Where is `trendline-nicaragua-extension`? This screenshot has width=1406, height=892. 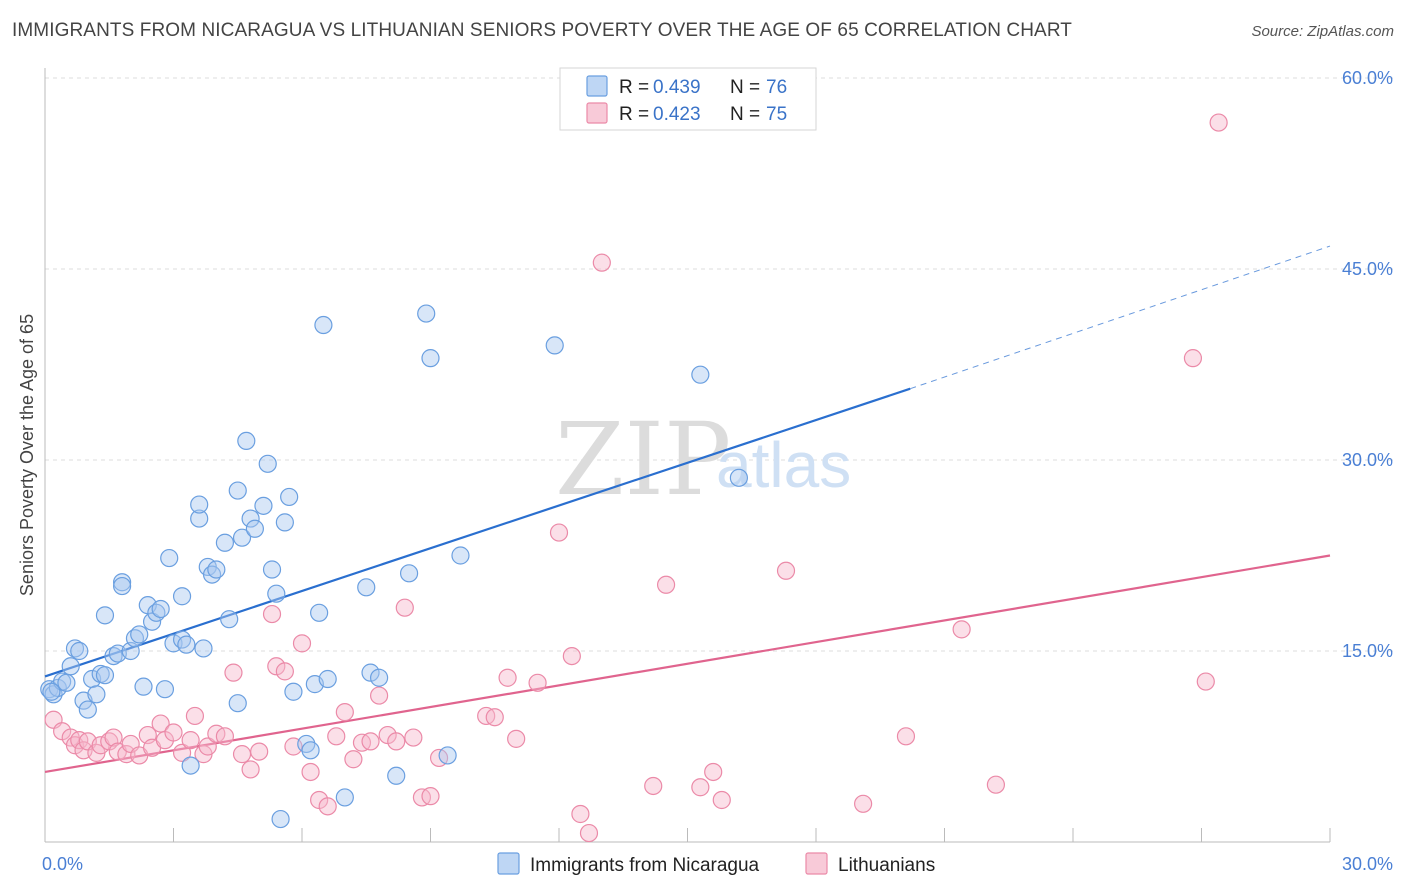 trendline-nicaragua-extension is located at coordinates (1120, 317).